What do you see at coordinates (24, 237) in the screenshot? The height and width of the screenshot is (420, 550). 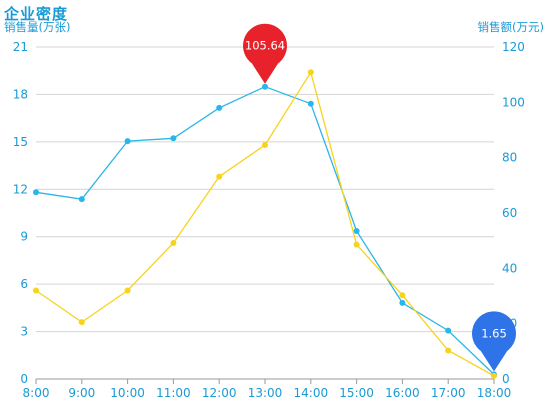 I see `y-left-tick-label: 9` at bounding box center [24, 237].